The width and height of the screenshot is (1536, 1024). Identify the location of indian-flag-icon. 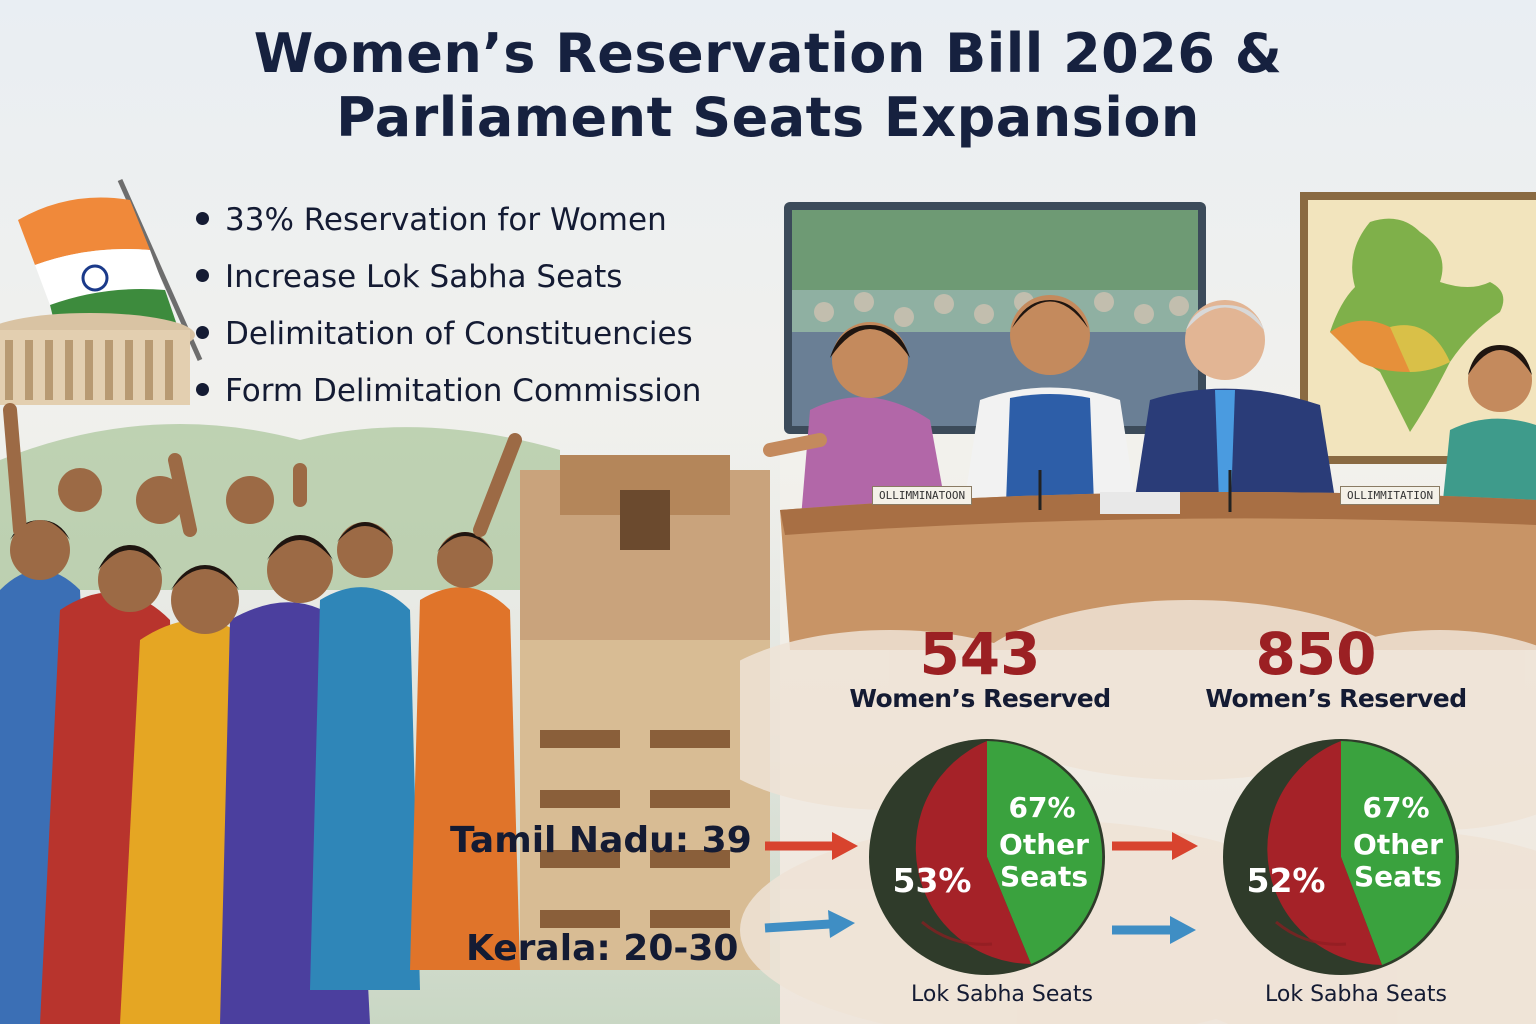
(110, 270).